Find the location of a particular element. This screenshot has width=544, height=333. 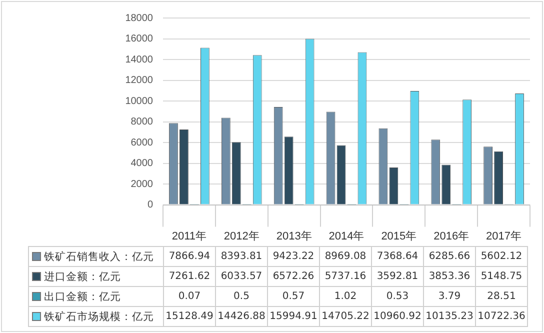

data-label: 15128.49 is located at coordinates (190, 316).